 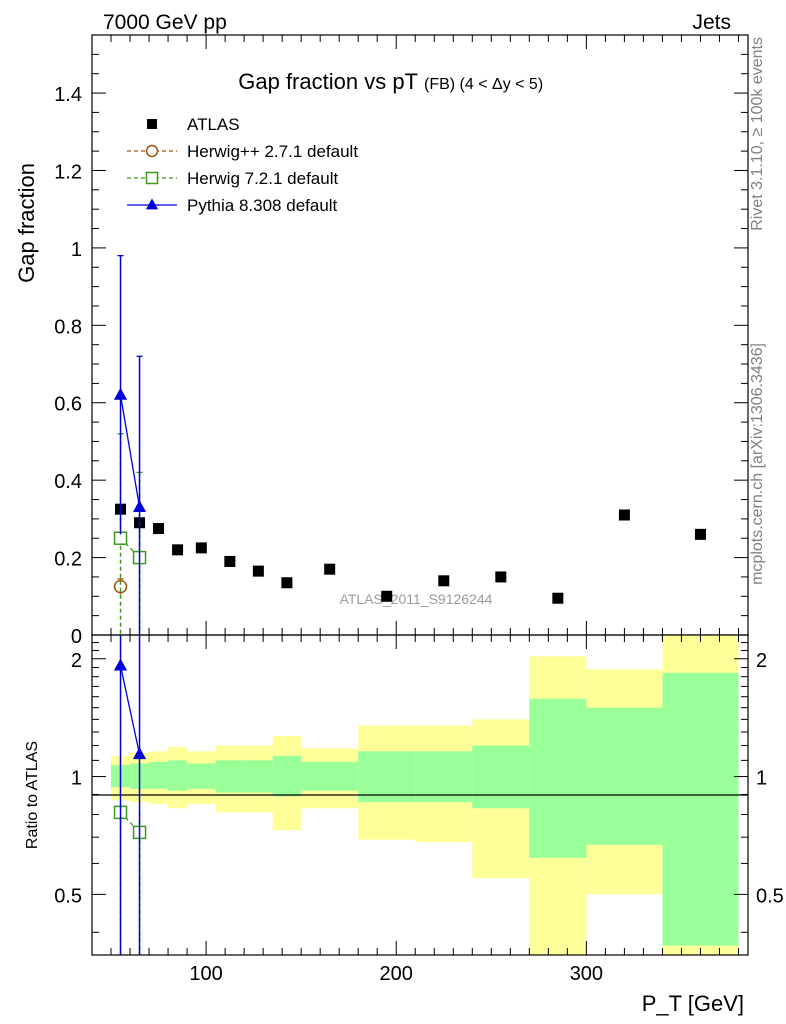 What do you see at coordinates (213, 124) in the screenshot?
I see `legend-label: ATLAS` at bounding box center [213, 124].